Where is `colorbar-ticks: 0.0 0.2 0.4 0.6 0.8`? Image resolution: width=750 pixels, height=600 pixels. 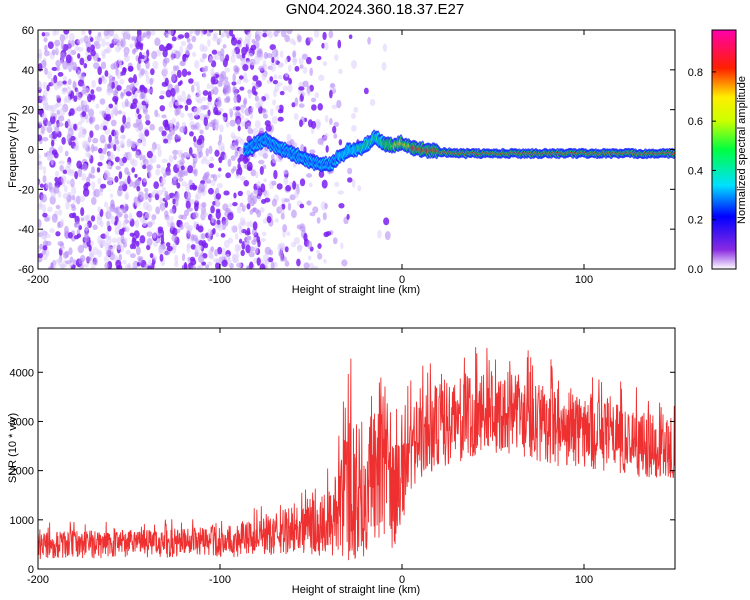
colorbar-ticks: 0.0 0.2 0.4 0.6 0.8 is located at coordinates (702, 171).